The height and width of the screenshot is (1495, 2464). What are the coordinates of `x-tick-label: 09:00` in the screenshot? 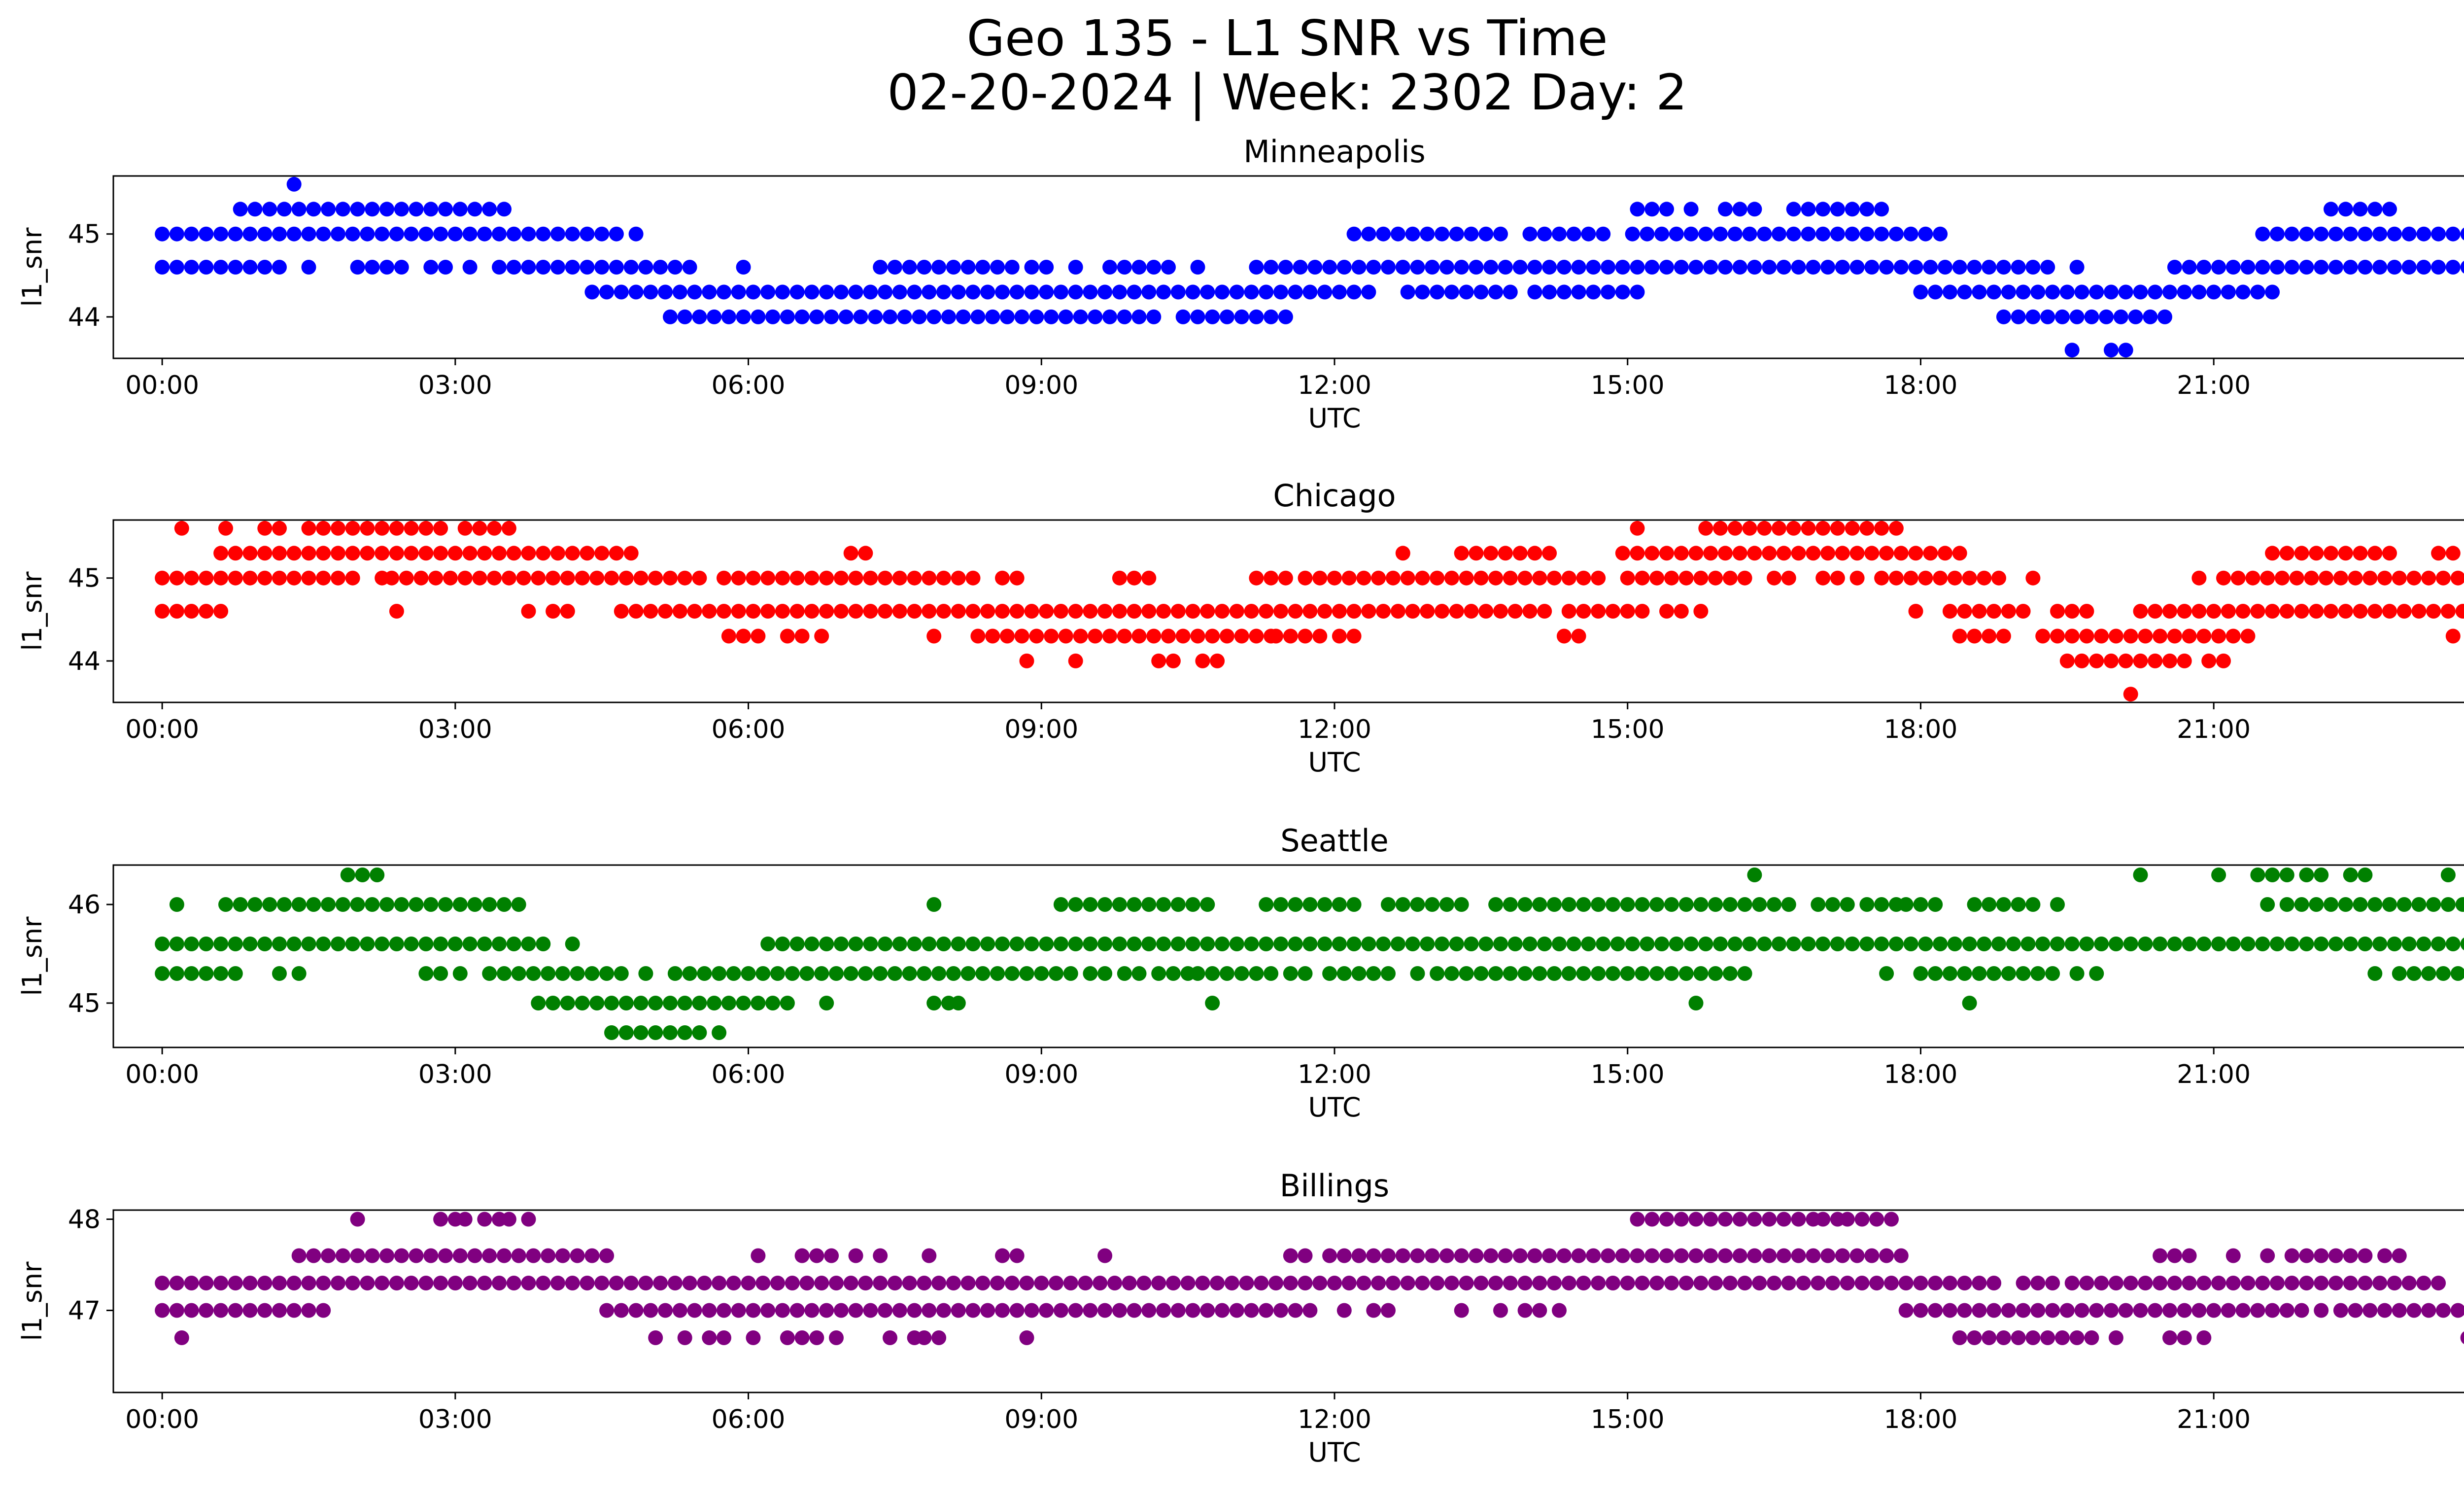 It's located at (1041, 385).